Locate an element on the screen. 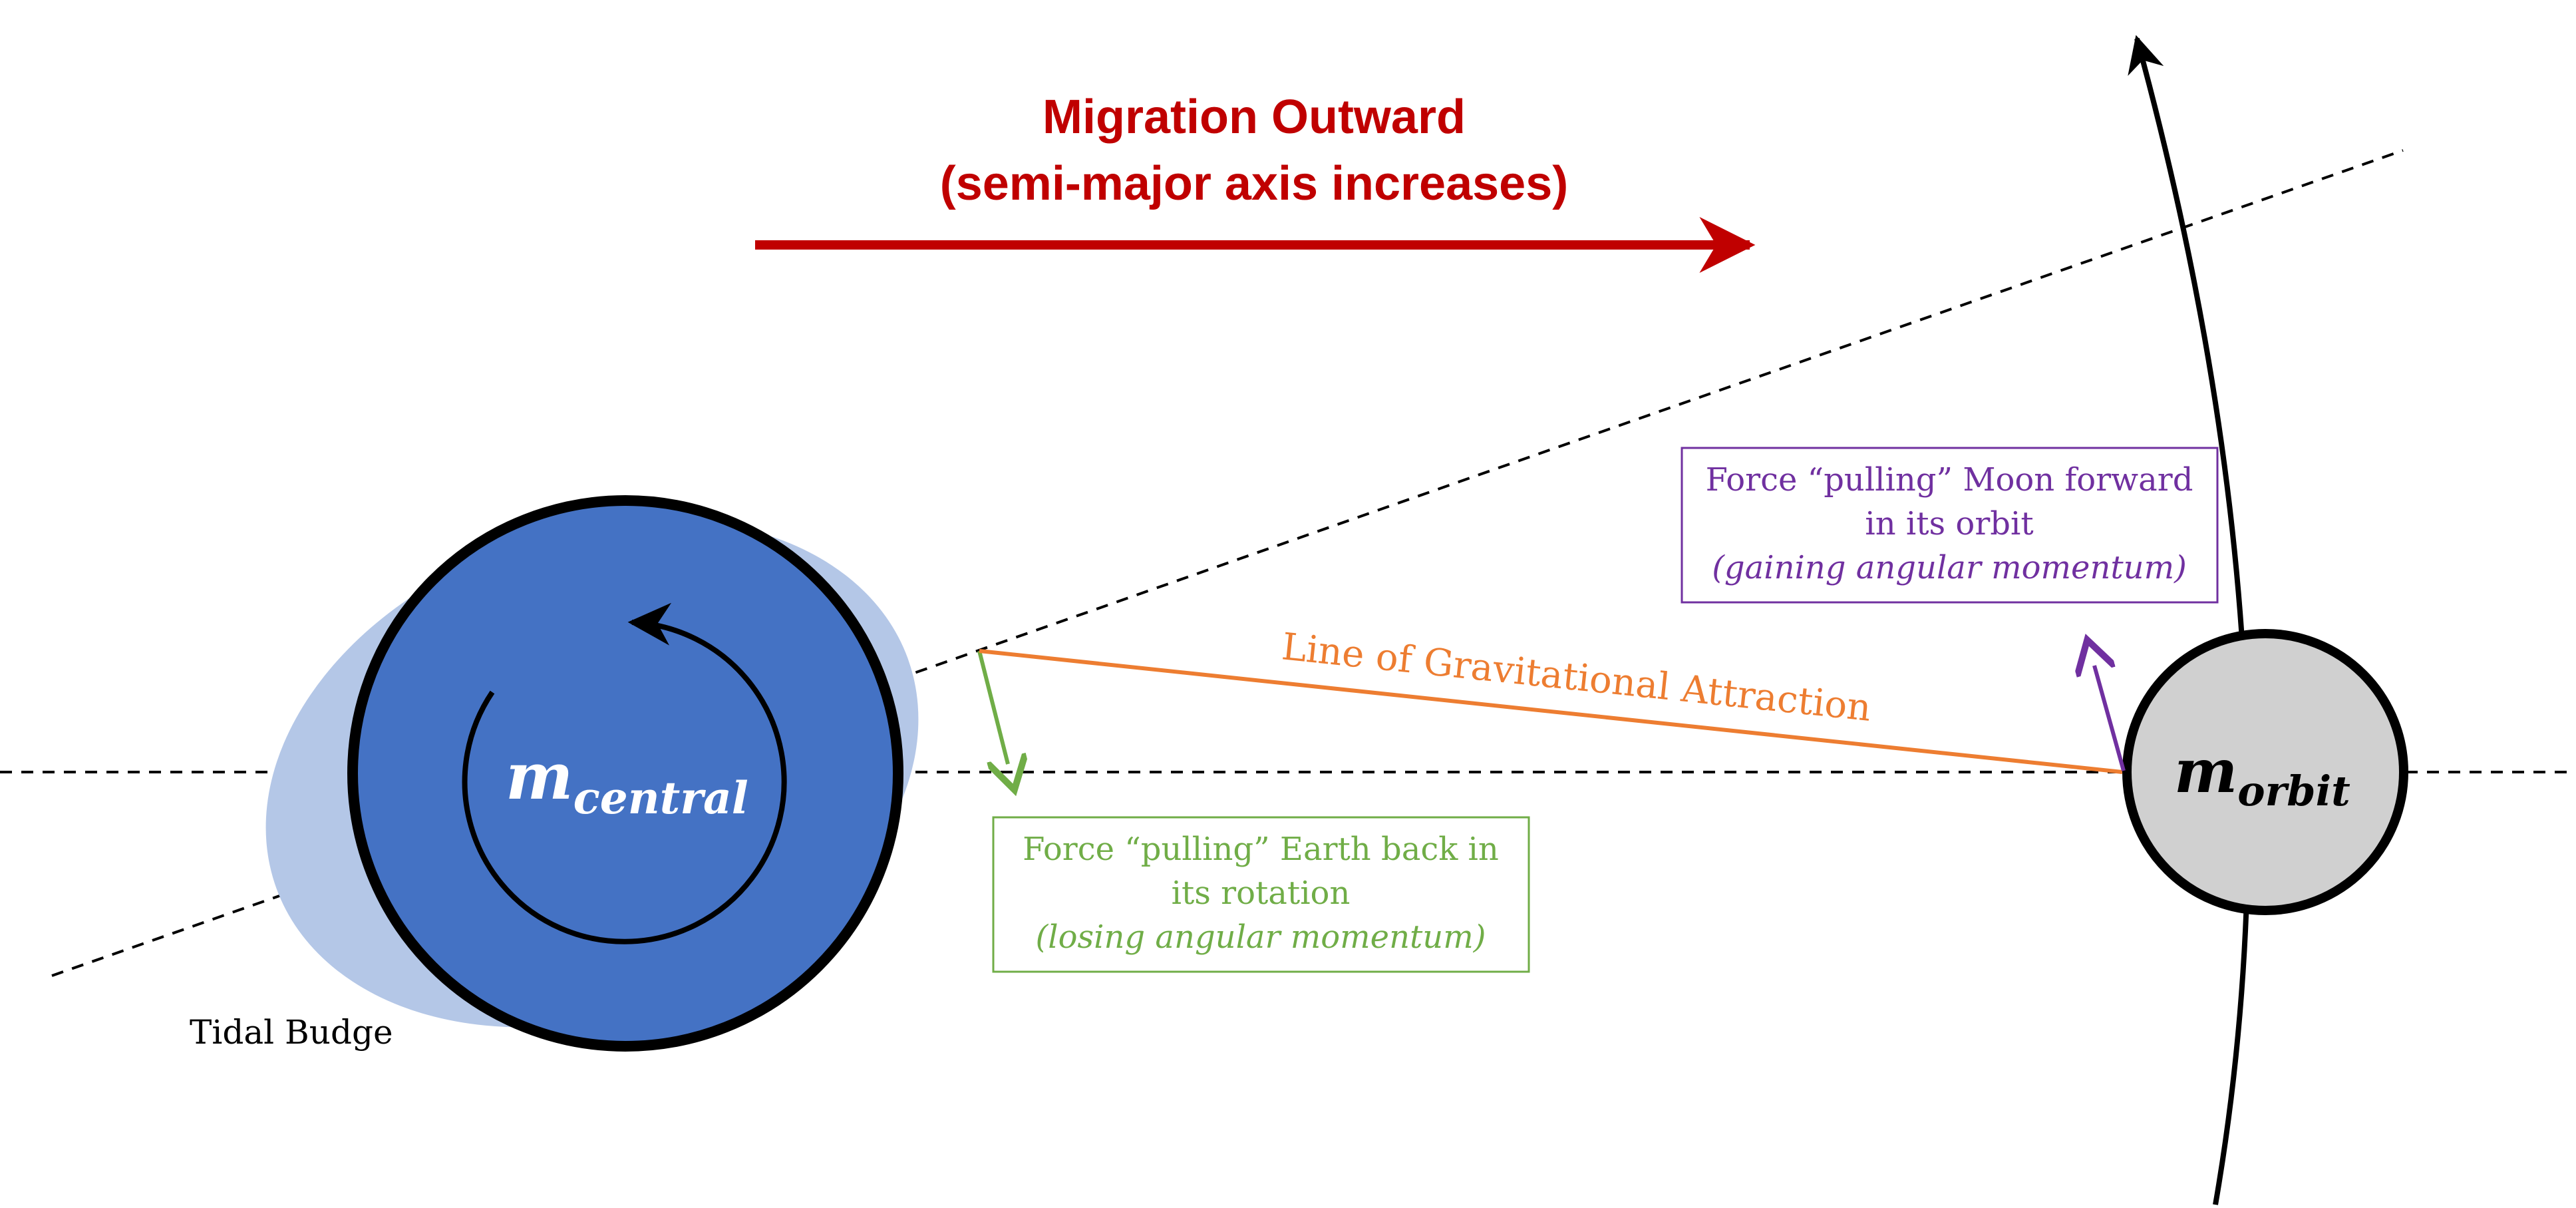 This screenshot has width=2576, height=1208. orbit-path-arrow is located at coordinates (2189, 620).